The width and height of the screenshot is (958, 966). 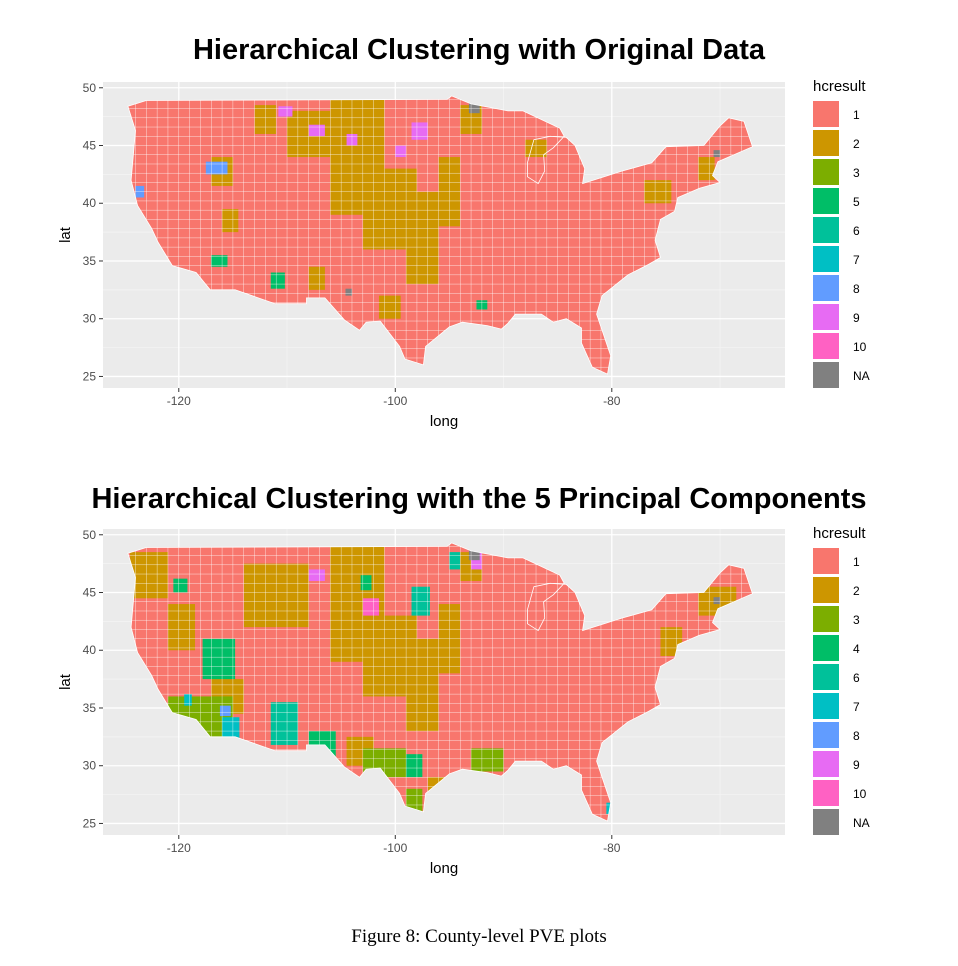 I want to click on figure-caption: Figure 8: County-level PVE plots, so click(x=479, y=936).